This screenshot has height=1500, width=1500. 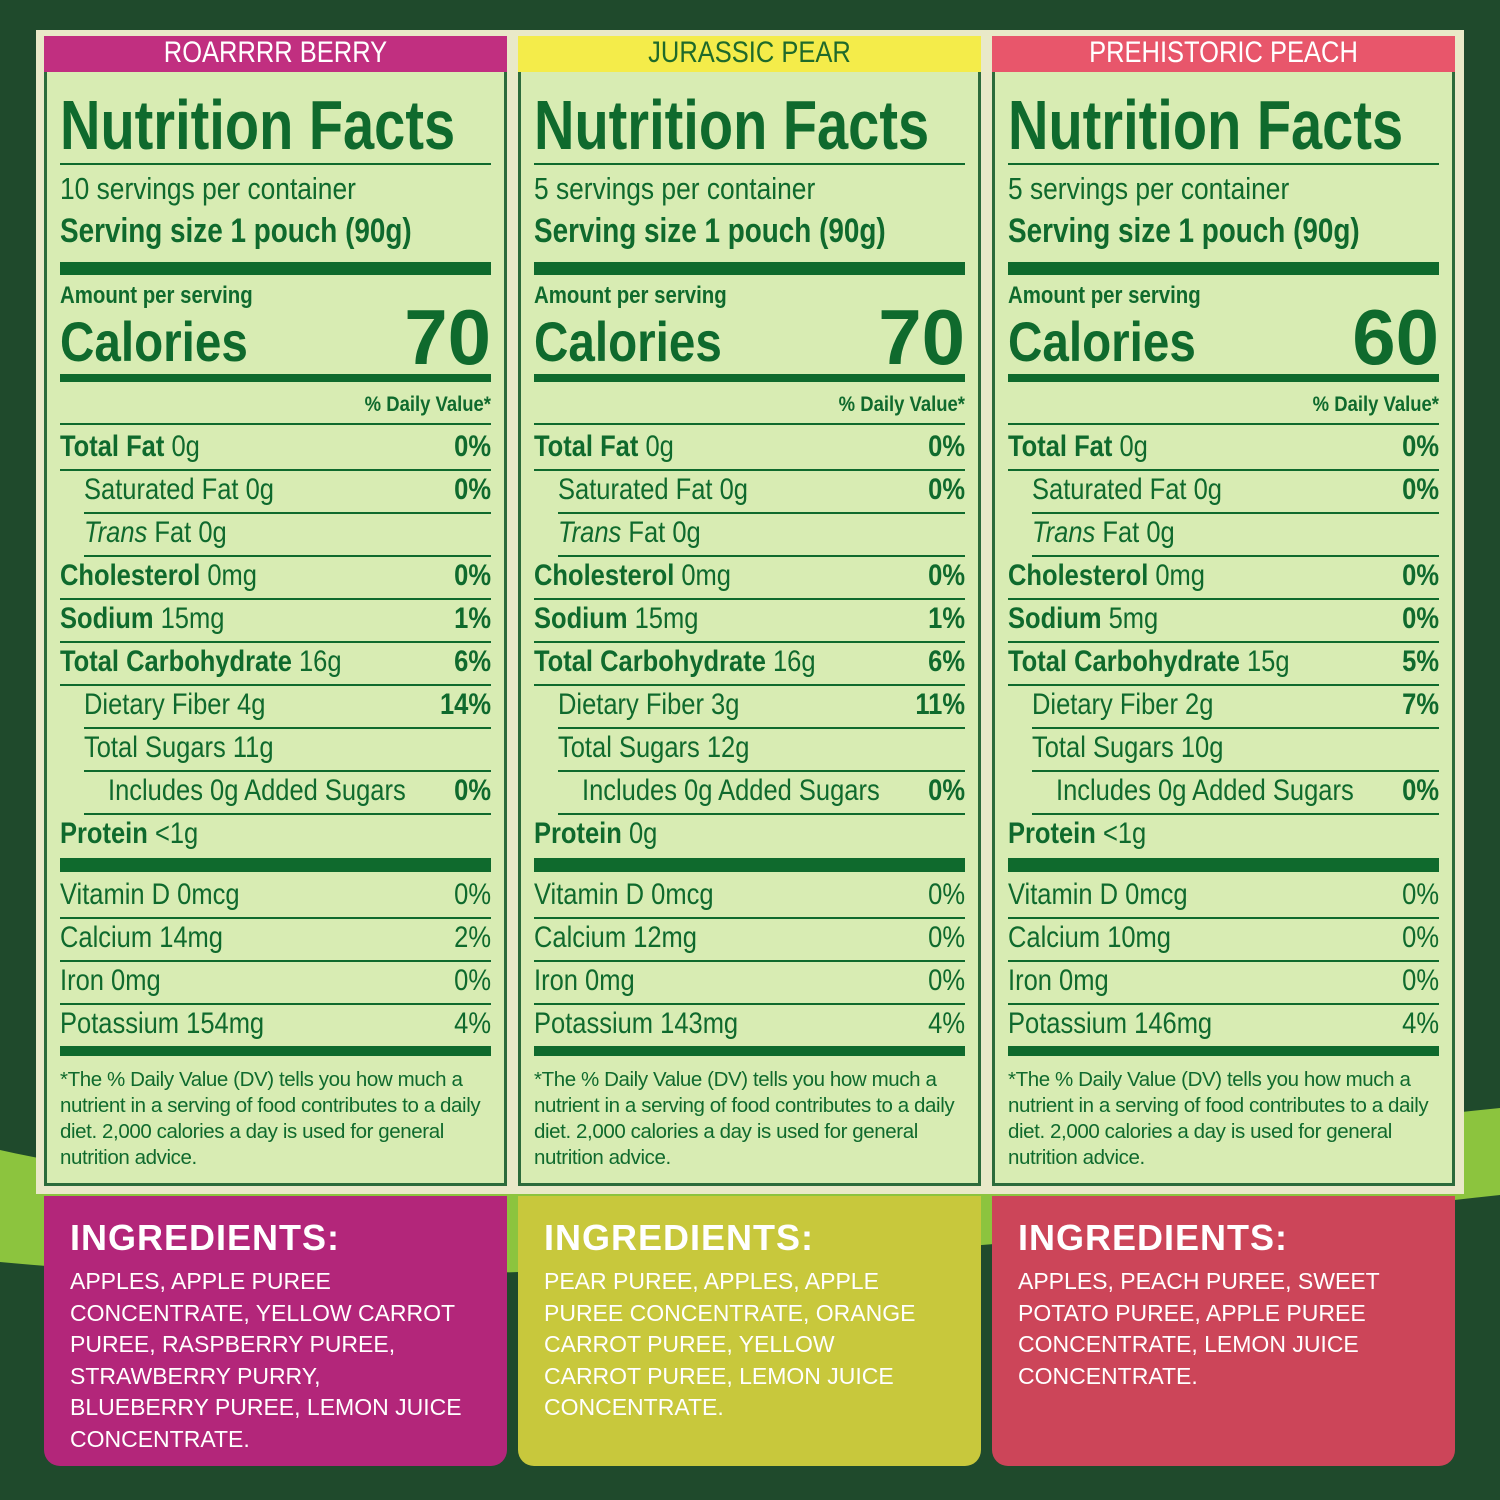 What do you see at coordinates (1124, 833) in the screenshot?
I see `nutrient-amount: <1g` at bounding box center [1124, 833].